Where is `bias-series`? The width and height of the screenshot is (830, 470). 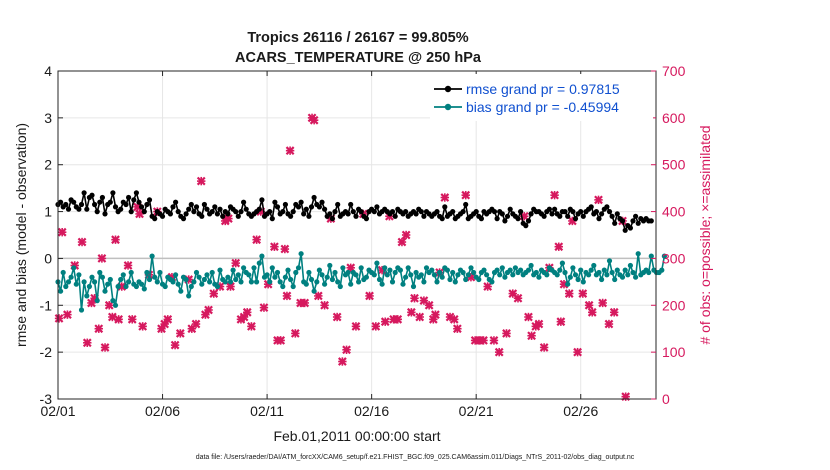
bias-series is located at coordinates (361, 282).